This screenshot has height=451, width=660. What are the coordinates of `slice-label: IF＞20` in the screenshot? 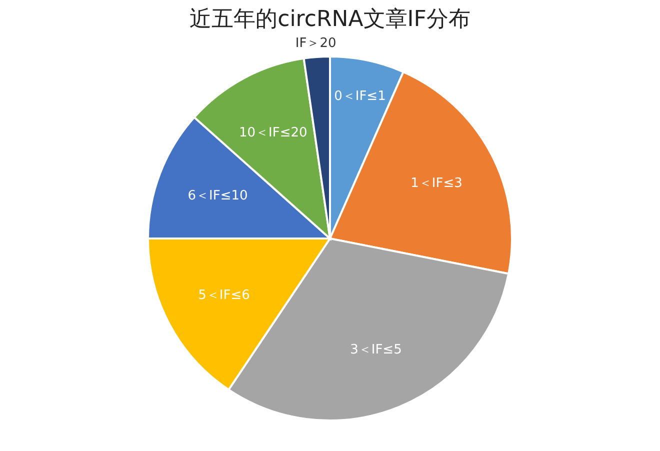 It's located at (315, 44).